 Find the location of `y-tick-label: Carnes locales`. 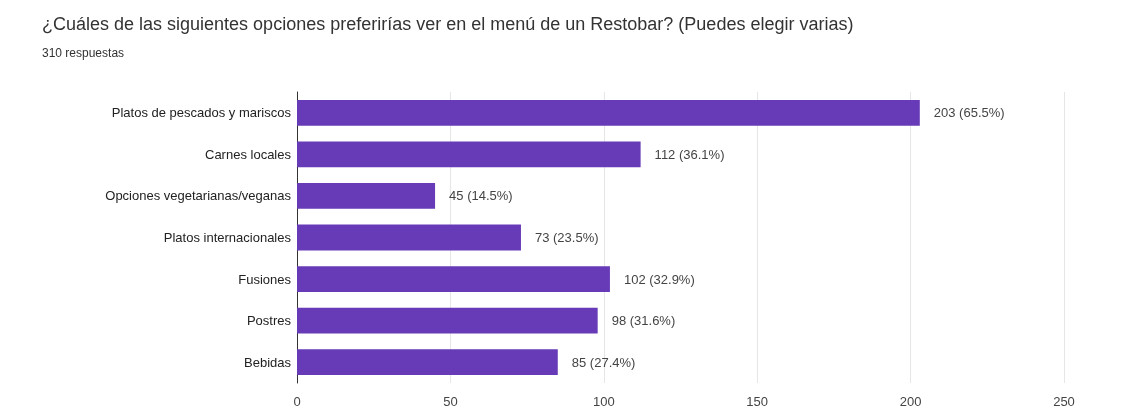

y-tick-label: Carnes locales is located at coordinates (248, 154).